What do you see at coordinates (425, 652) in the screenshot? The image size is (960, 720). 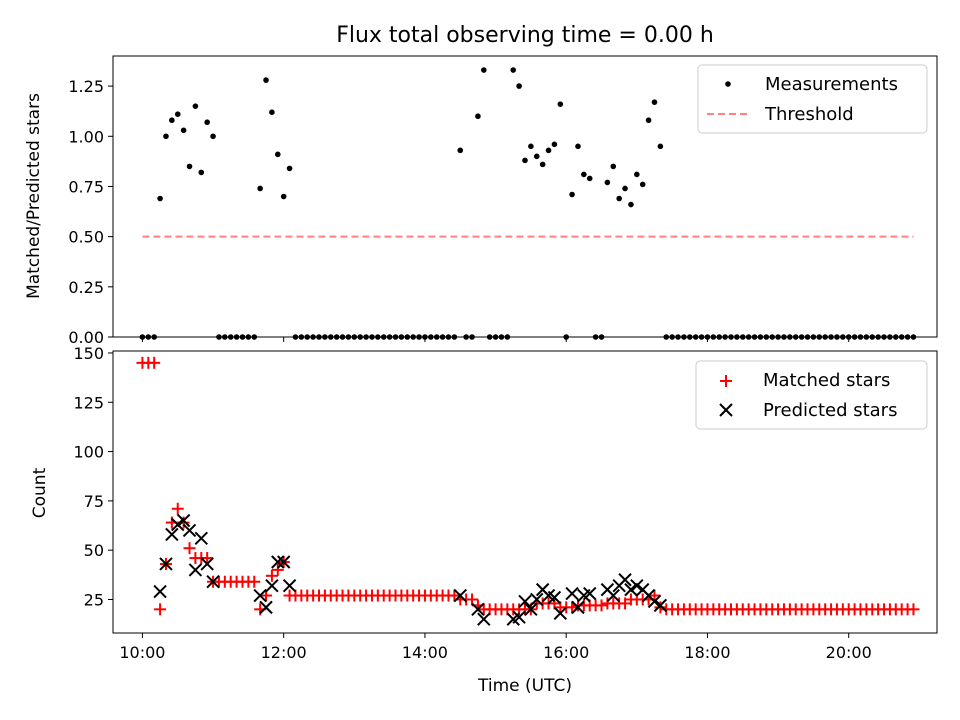 I see `x-tick-label: 14:00` at bounding box center [425, 652].